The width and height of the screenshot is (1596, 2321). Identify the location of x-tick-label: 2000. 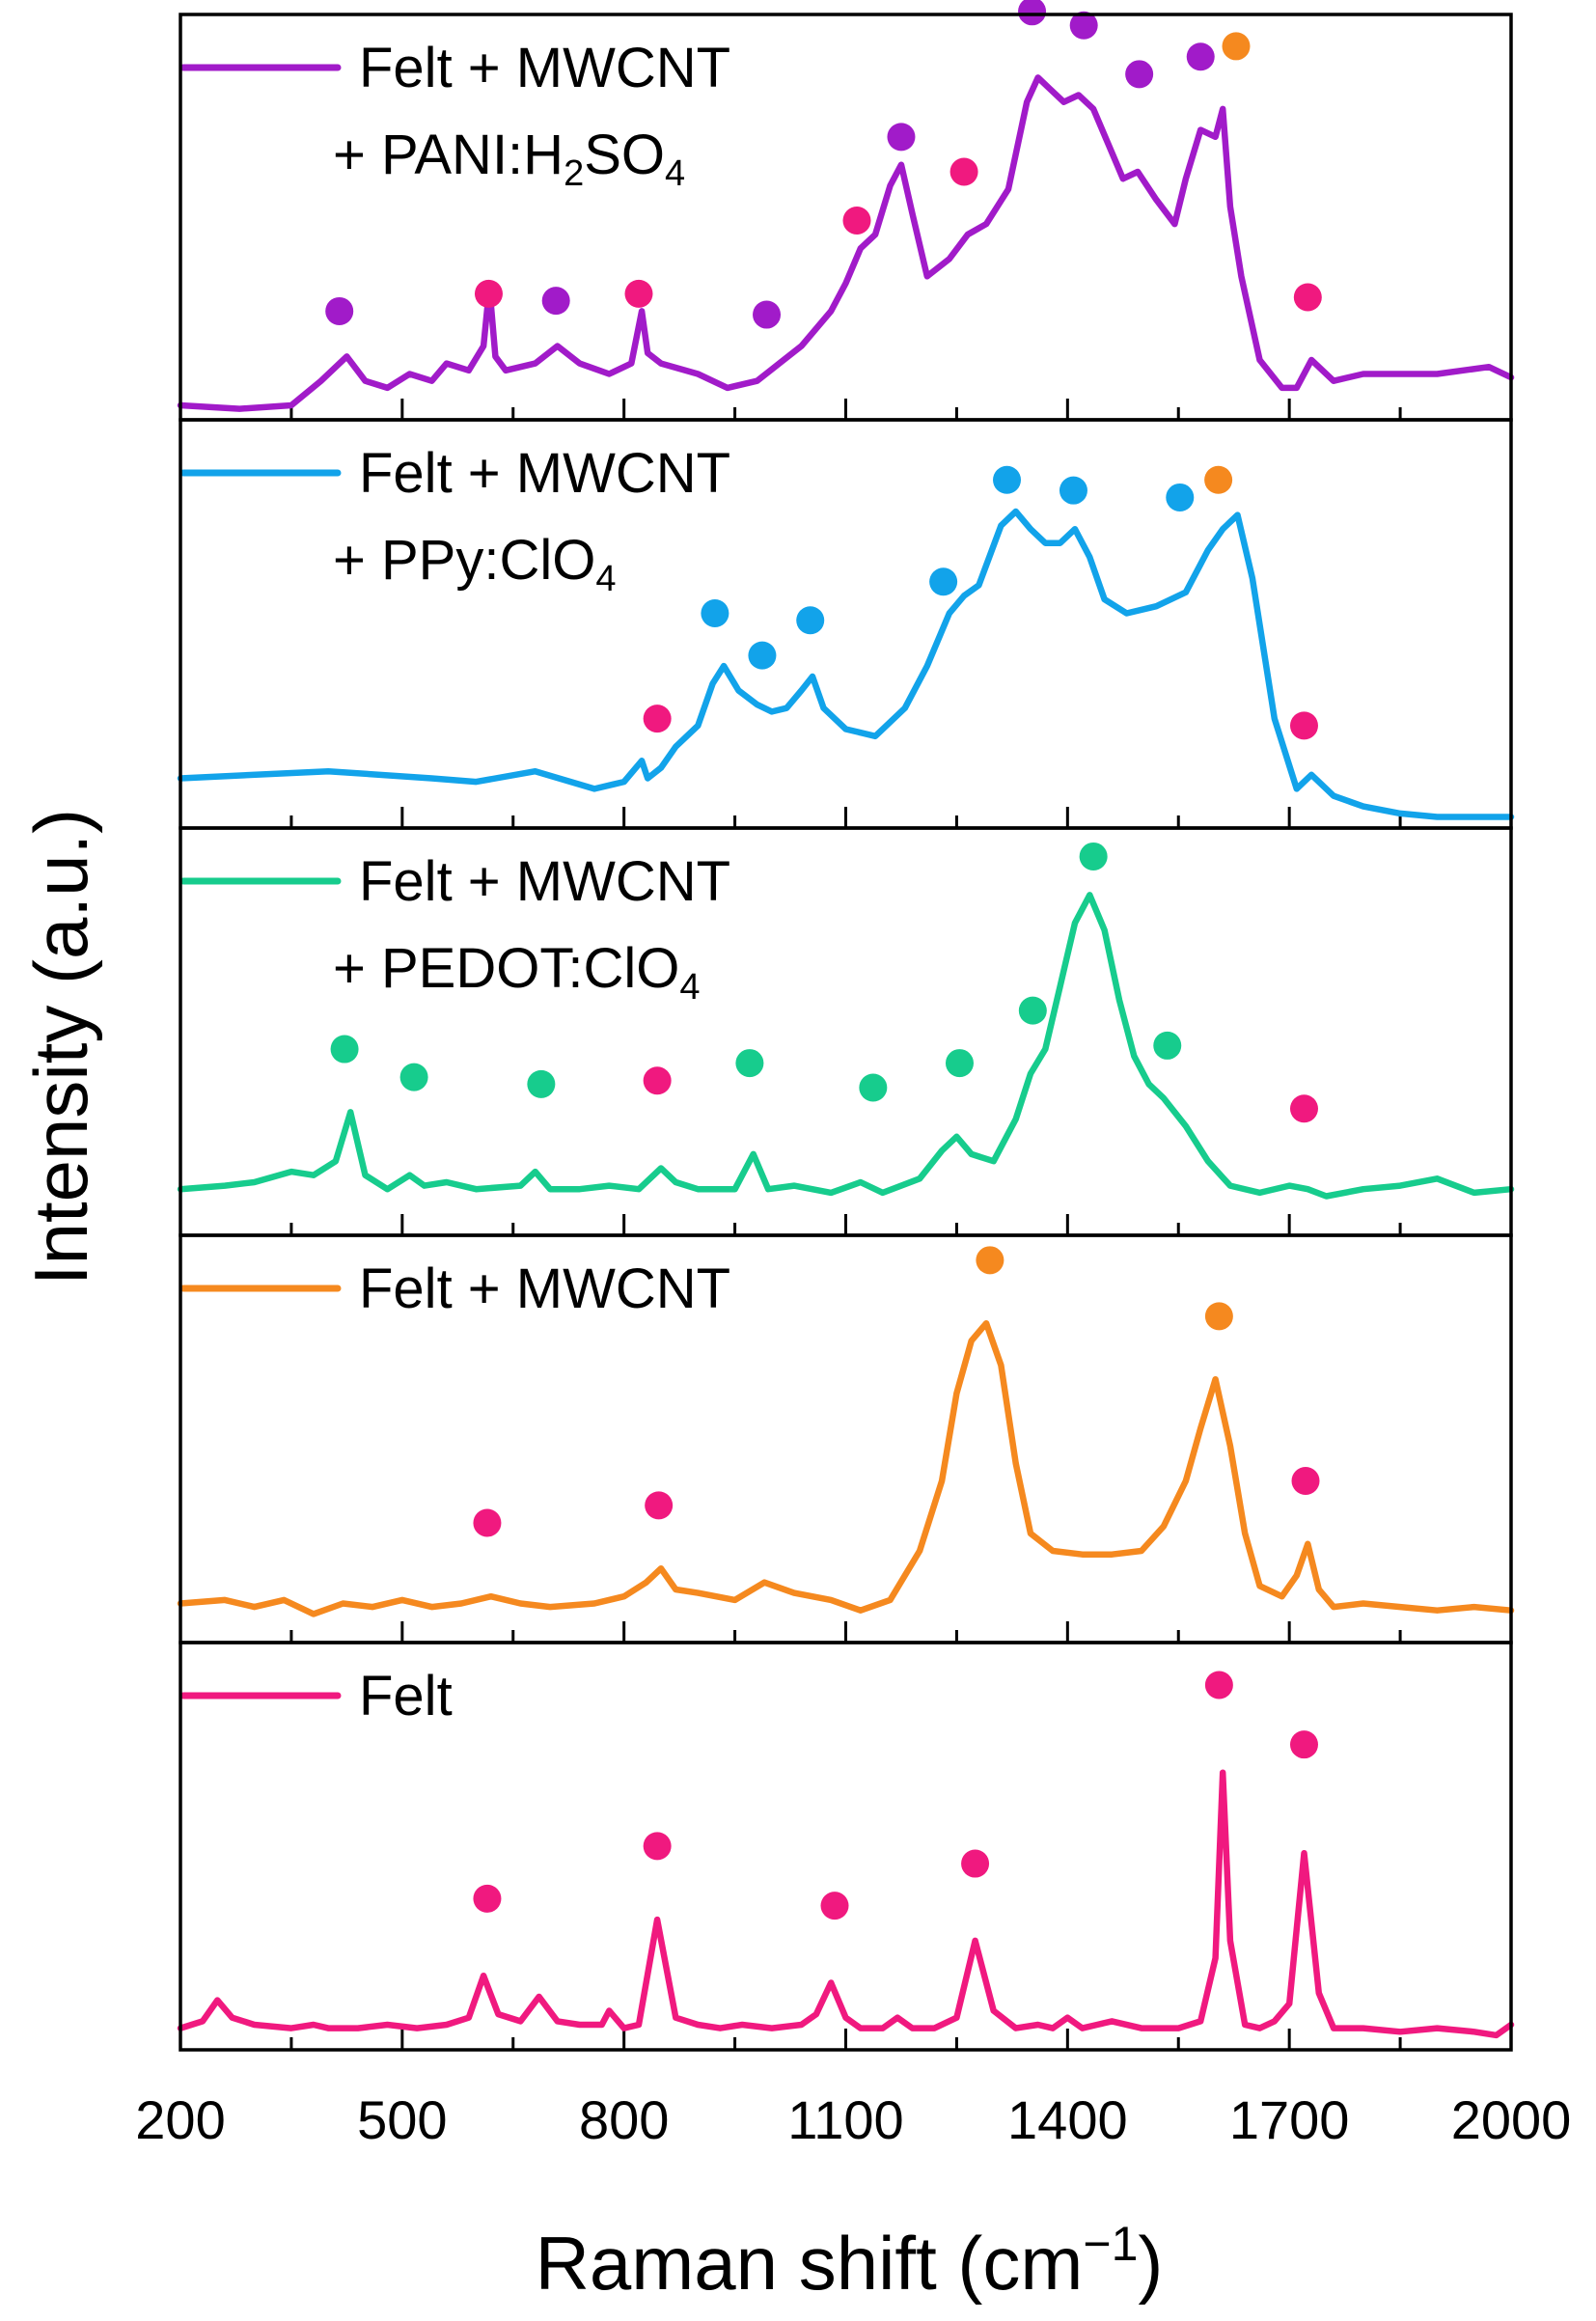
(1512, 2119).